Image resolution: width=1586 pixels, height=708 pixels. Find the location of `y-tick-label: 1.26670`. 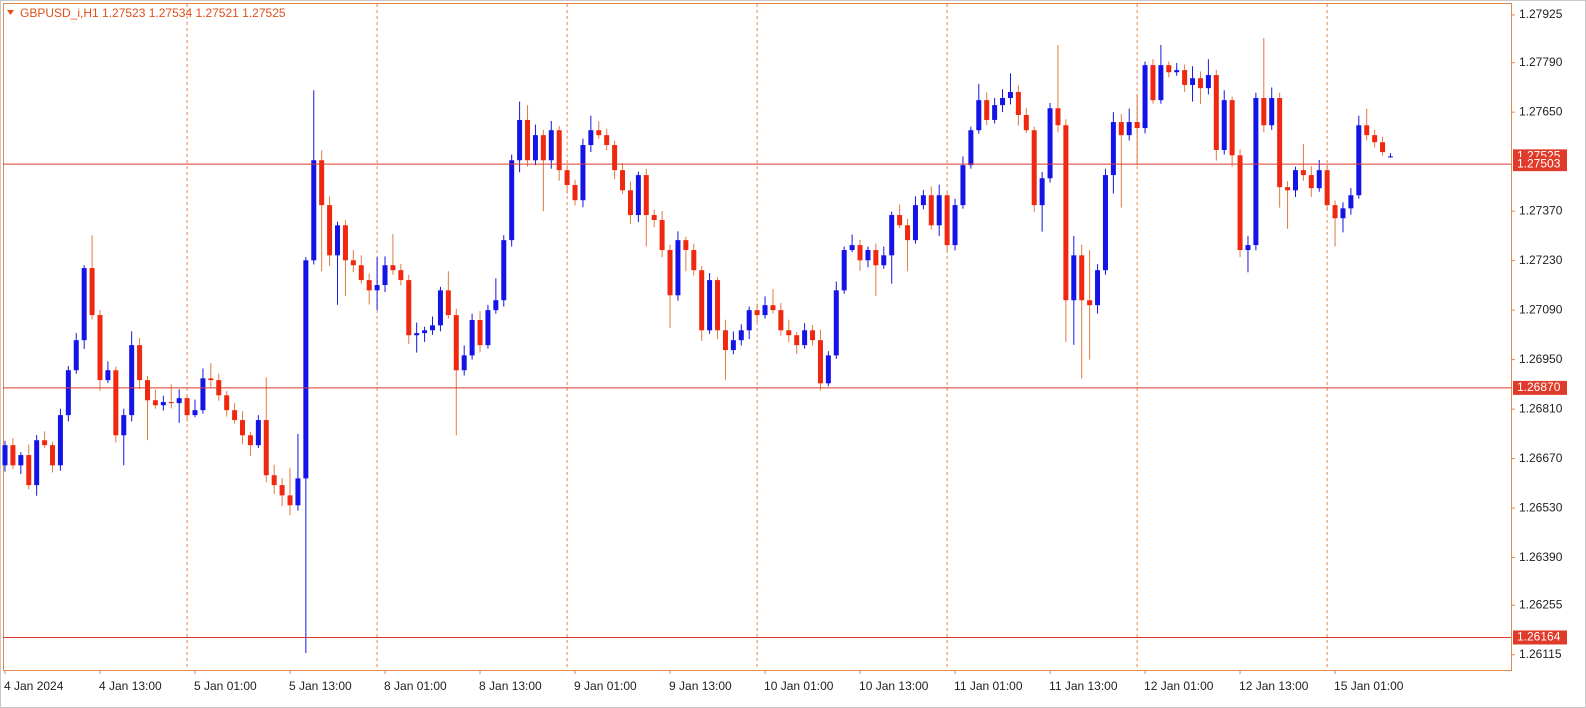

y-tick-label: 1.26670 is located at coordinates (1541, 458).